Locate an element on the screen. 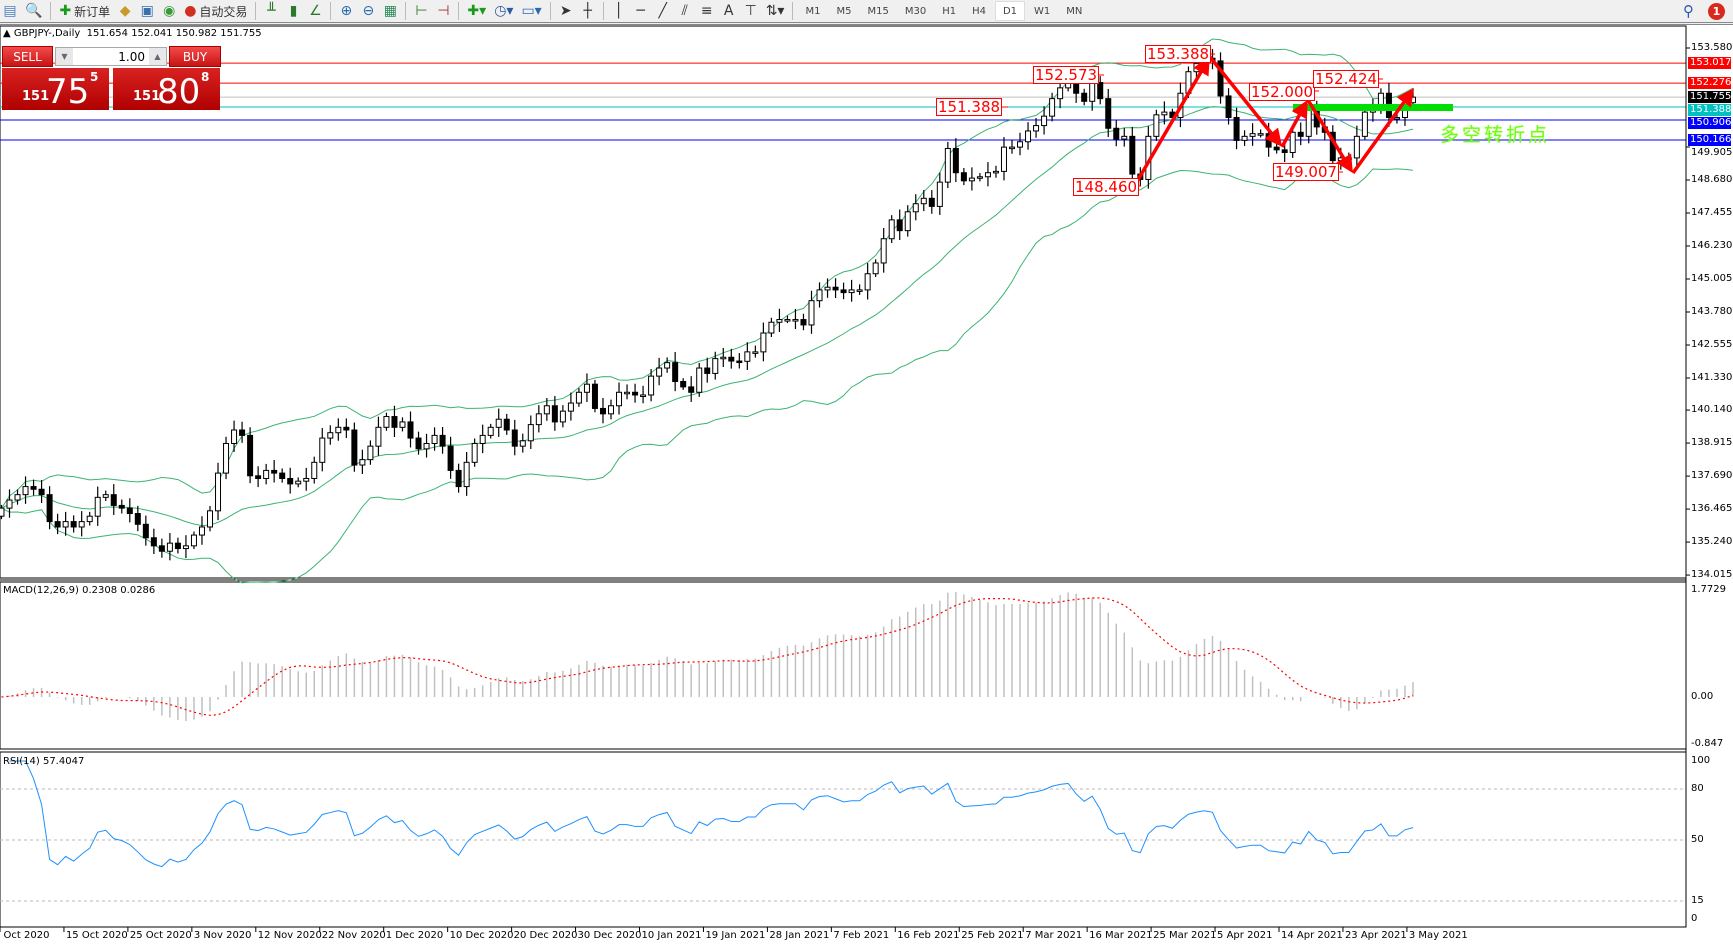 The width and height of the screenshot is (1733, 945). timeframe-m1: M1 is located at coordinates (813, 11).